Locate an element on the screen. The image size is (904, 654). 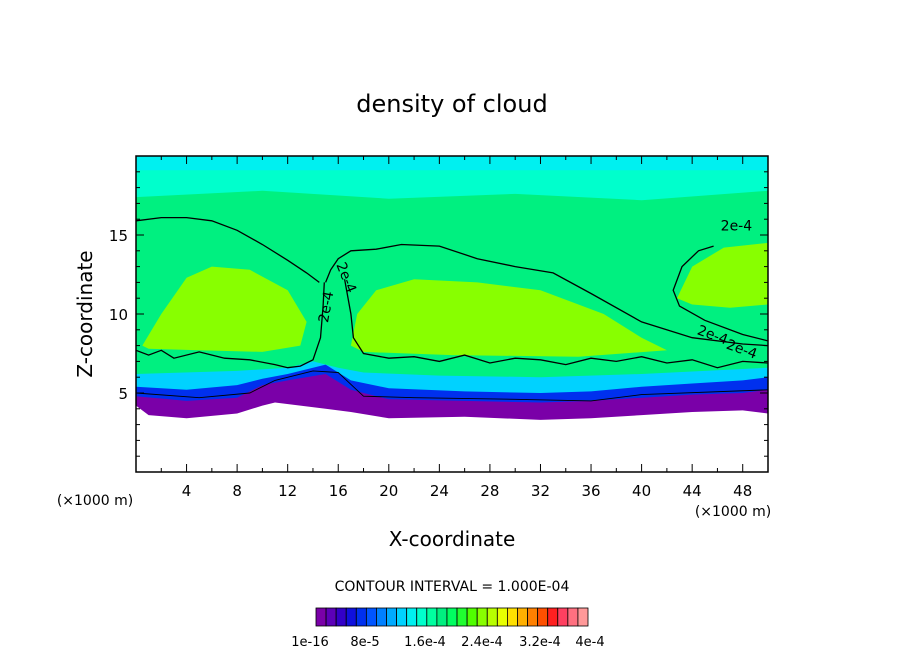
chart-title: density of cloud is located at coordinates (451, 104).